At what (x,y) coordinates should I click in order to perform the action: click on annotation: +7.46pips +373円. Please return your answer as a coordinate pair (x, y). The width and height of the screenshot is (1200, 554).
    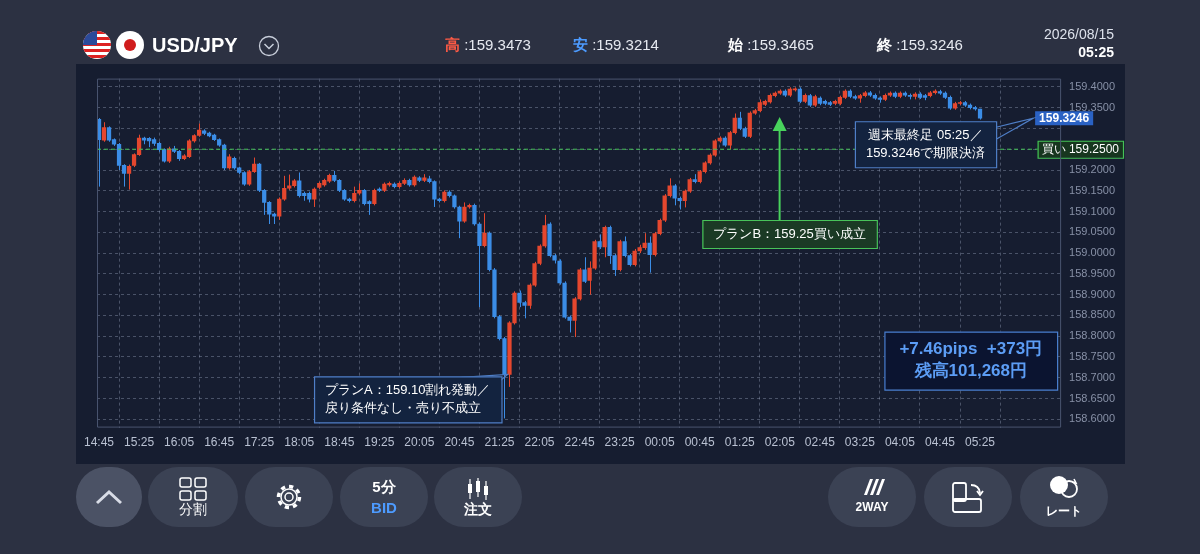
    Looking at the image, I should click on (971, 349).